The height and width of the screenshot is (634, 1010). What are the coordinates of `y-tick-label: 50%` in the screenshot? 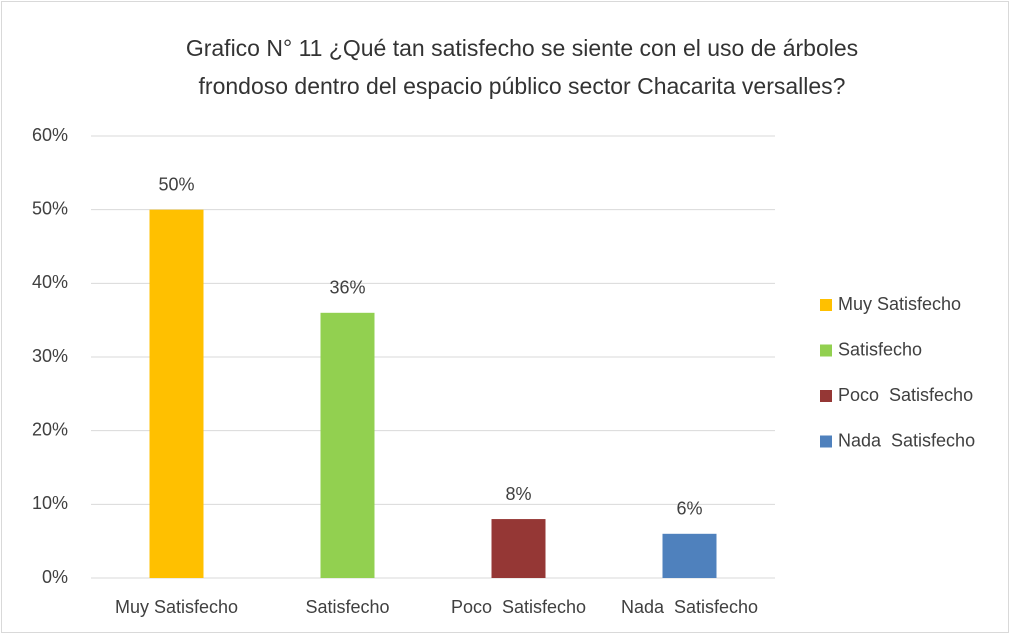 It's located at (50, 208).